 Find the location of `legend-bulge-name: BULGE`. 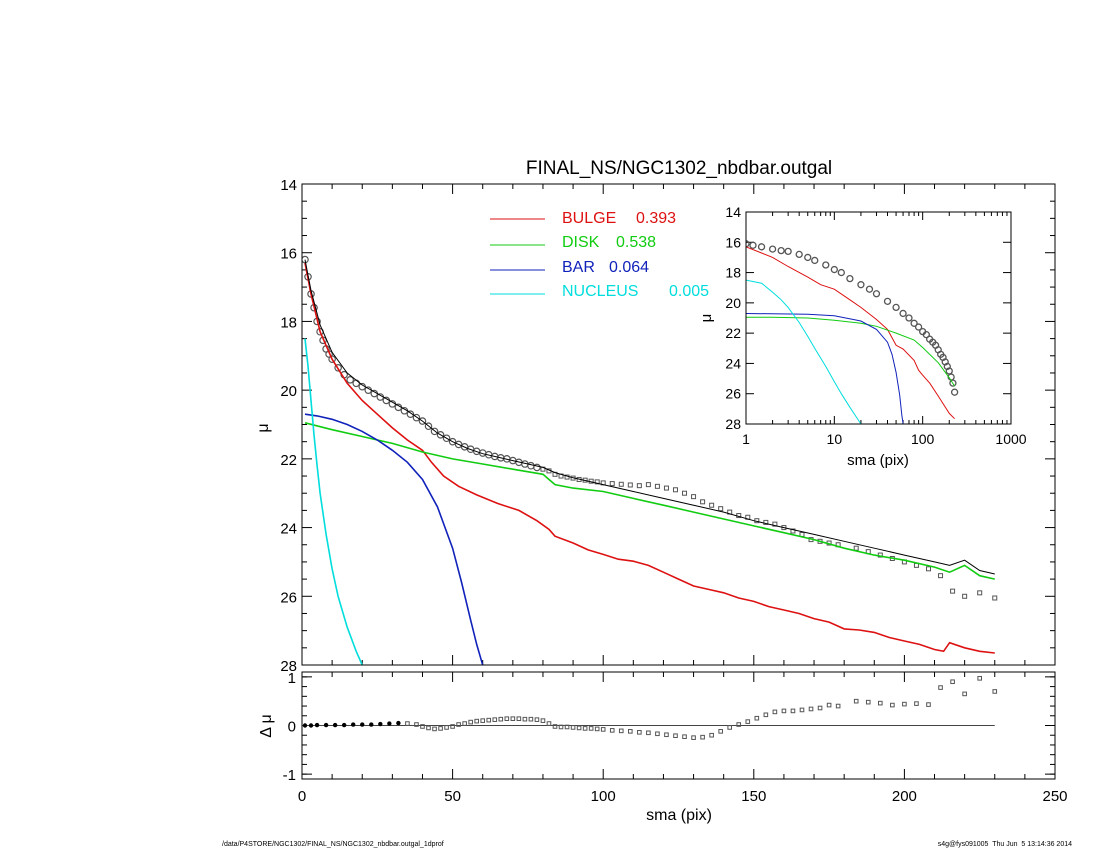

legend-bulge-name: BULGE is located at coordinates (589, 218).